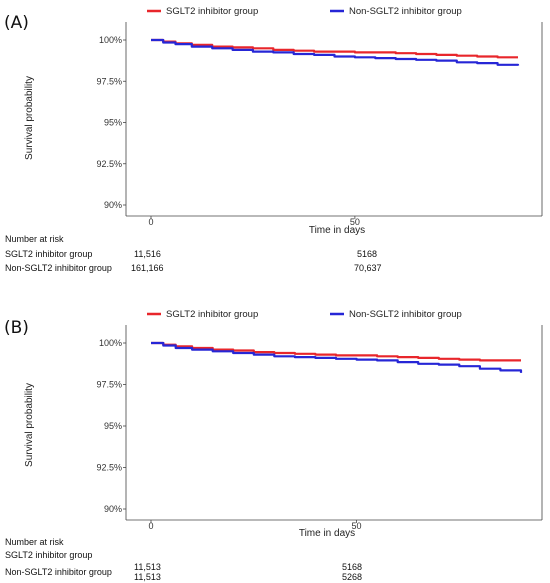  What do you see at coordinates (147, 254) in the screenshot?
I see `risk-value-sglt2-day0: 11,516` at bounding box center [147, 254].